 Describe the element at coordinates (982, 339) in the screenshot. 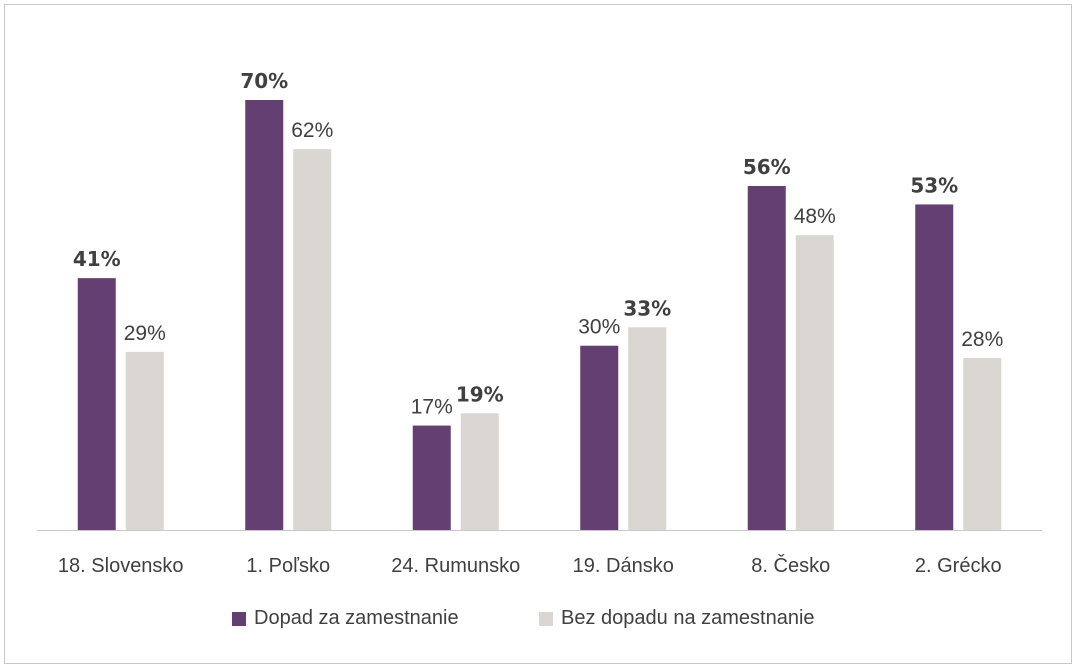

I see `value-label-bez-dopadu-6: 28%` at that location.